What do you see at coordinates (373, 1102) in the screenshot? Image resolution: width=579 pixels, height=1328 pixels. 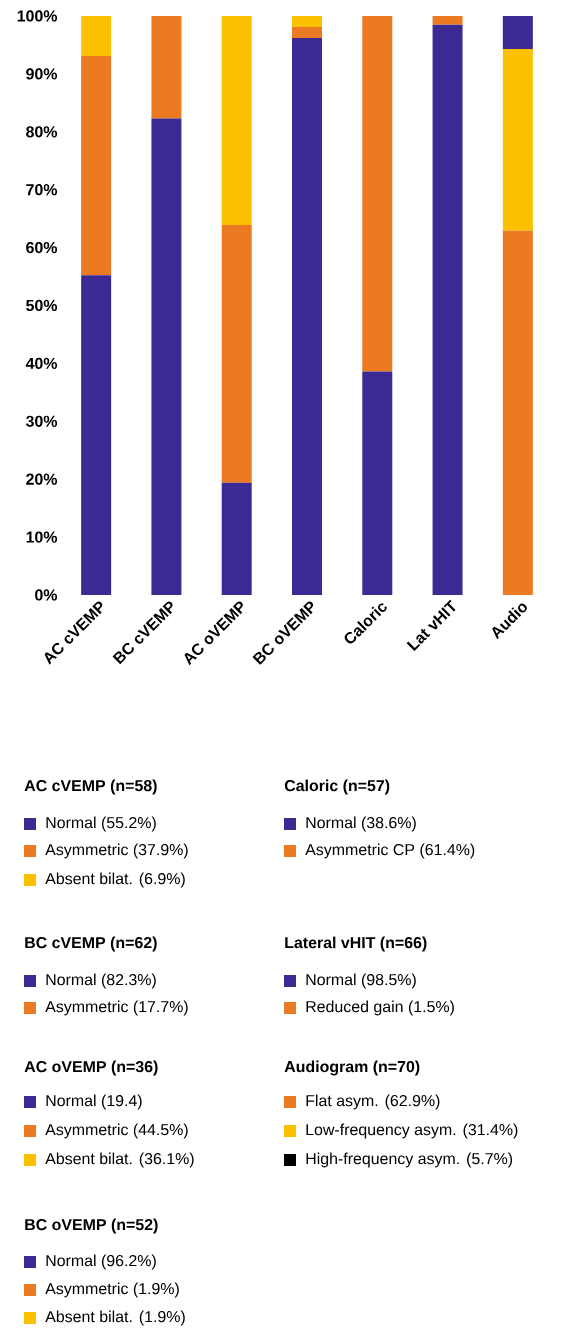 I see `text: Flat asym. (62.9%)` at bounding box center [373, 1102].